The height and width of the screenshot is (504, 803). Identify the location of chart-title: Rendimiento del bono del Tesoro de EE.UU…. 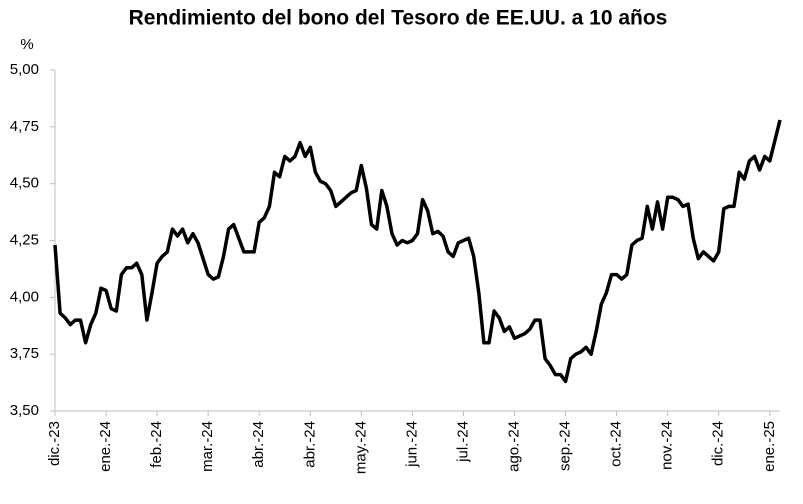
(398, 18).